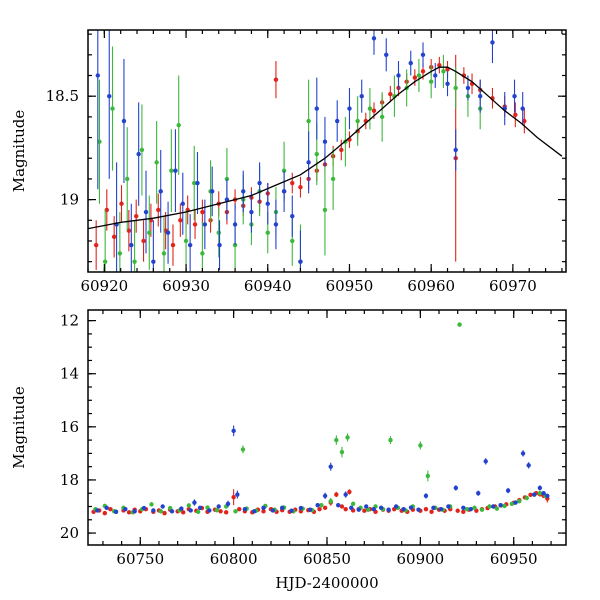 This screenshot has width=600, height=600. What do you see at coordinates (69, 427) in the screenshot?
I see `svg-text: 16` at bounding box center [69, 427].